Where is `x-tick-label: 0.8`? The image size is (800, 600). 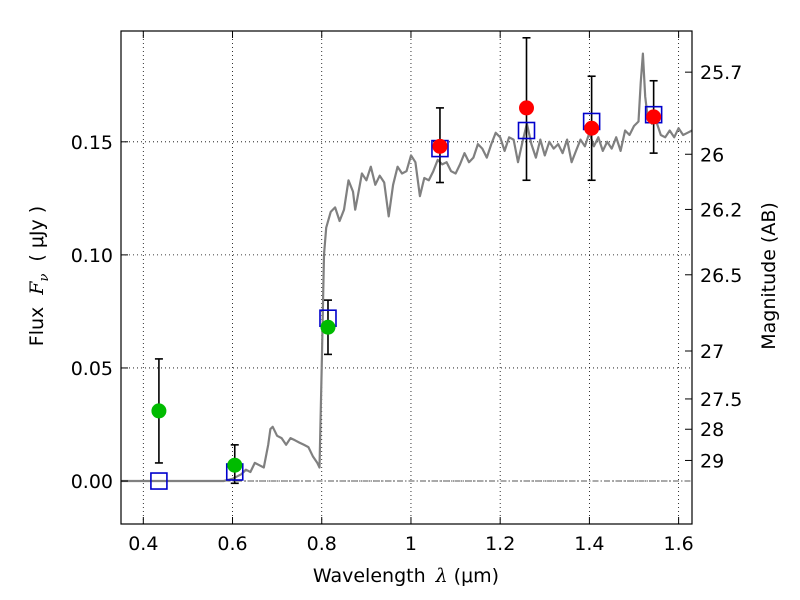 x-tick-label: 0.8 is located at coordinates (322, 544).